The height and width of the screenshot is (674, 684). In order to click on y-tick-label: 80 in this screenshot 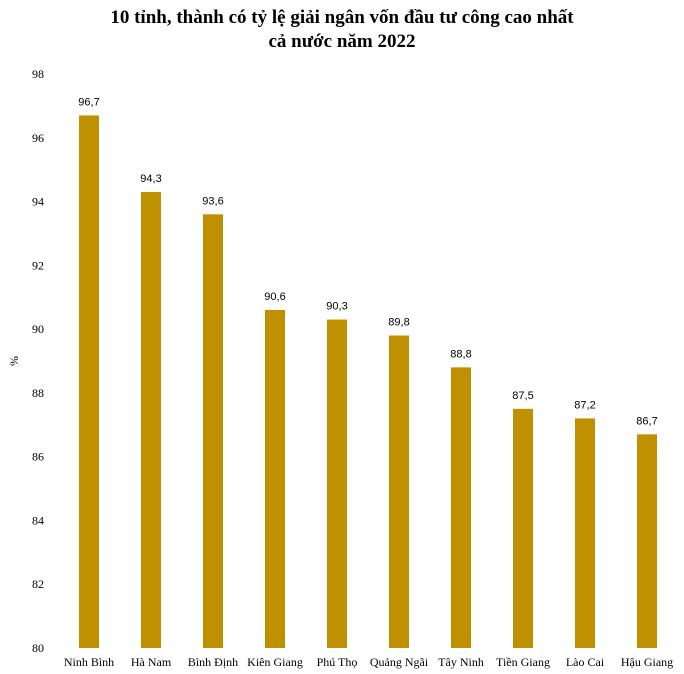, I will do `click(38, 648)`.